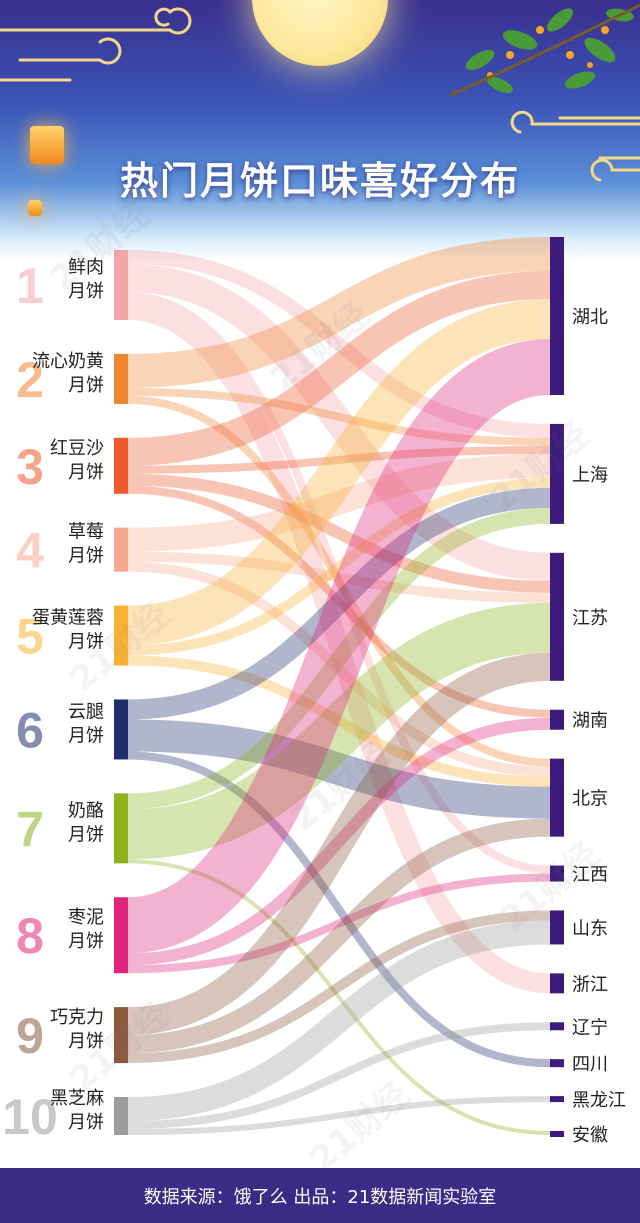 This screenshot has width=640, height=1223. I want to click on source-label: 鲜肉, so click(86, 267).